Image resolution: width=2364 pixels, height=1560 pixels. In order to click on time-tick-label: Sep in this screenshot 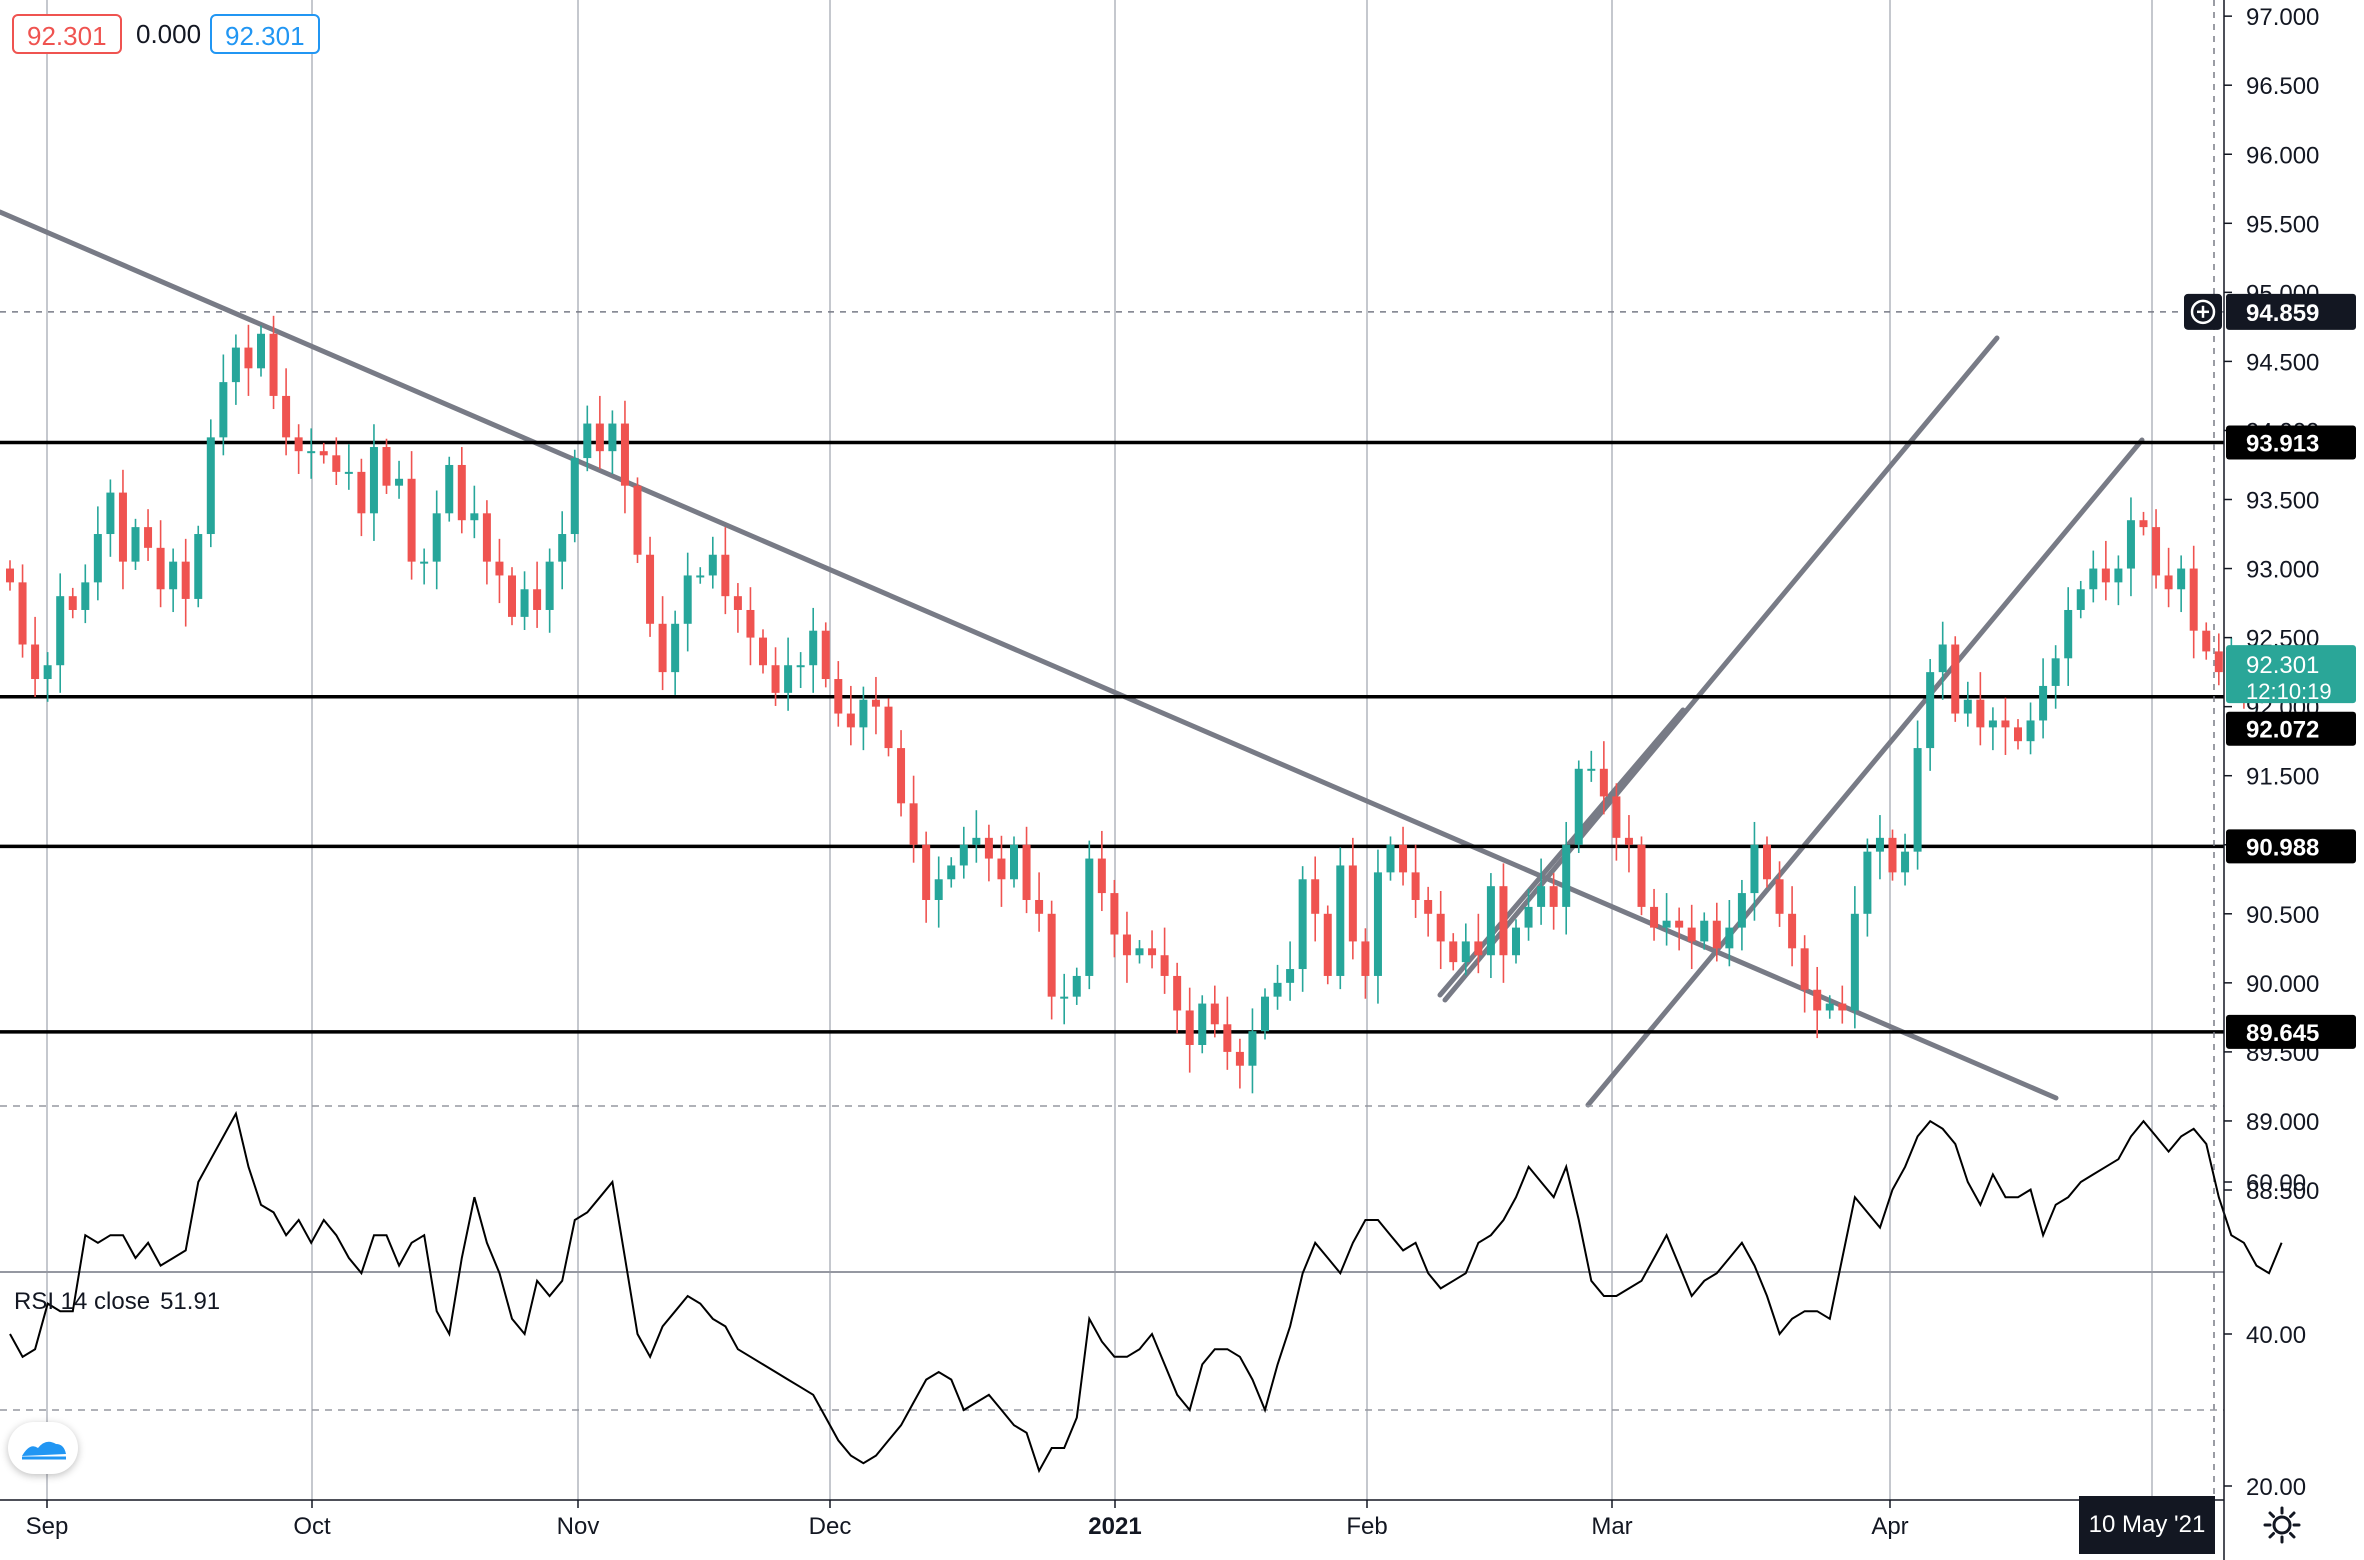, I will do `click(47, 1526)`.